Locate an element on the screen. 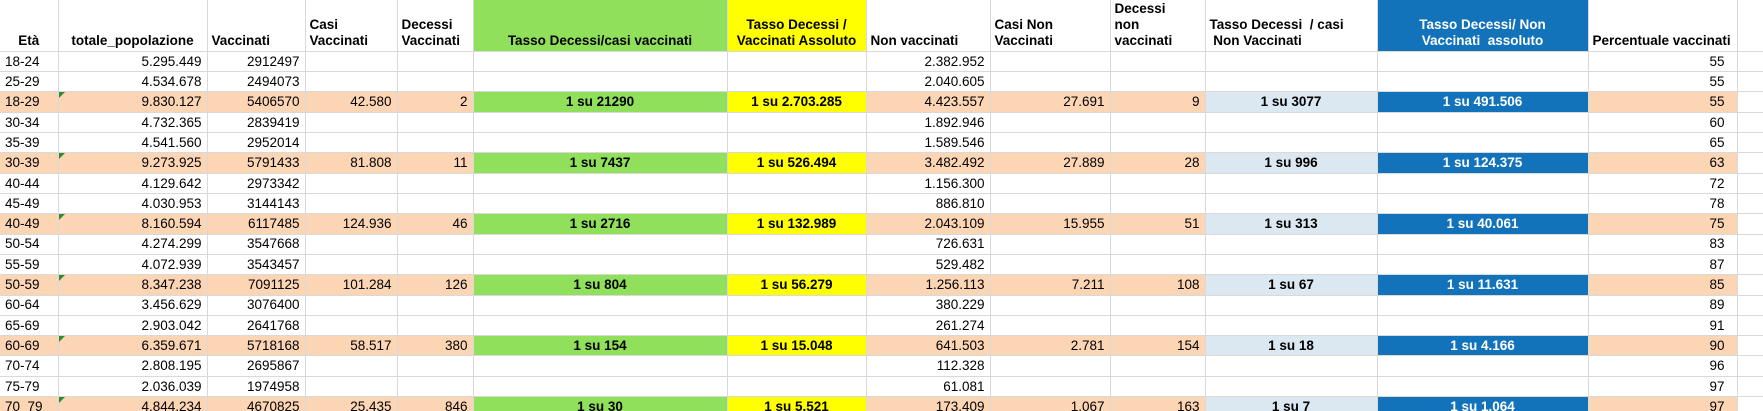 This screenshot has height=411, width=1763. cell-percentuale: 90 is located at coordinates (1663, 346).